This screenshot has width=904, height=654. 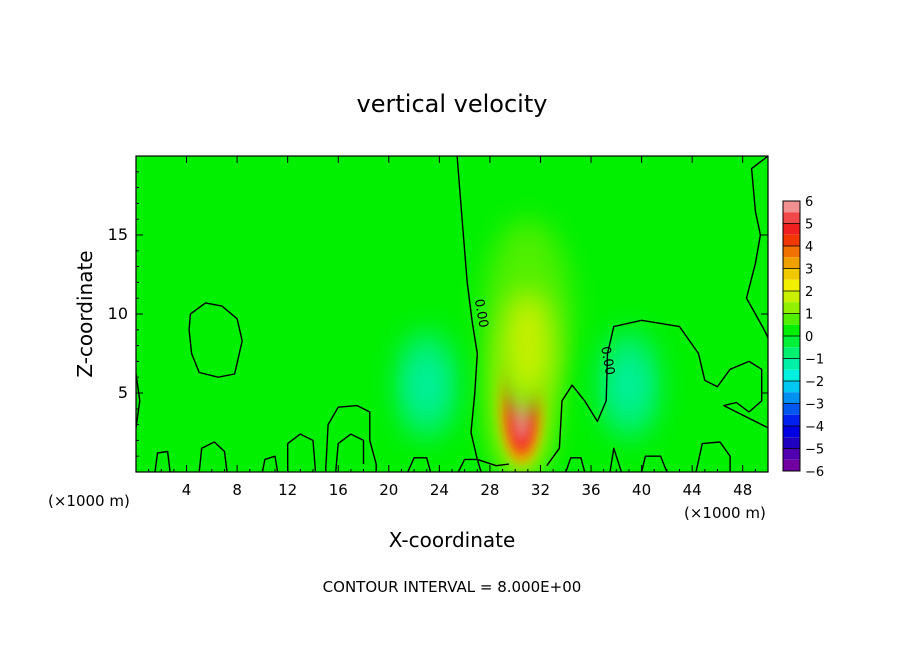 What do you see at coordinates (590, 490) in the screenshot?
I see `x-tick-label: 36` at bounding box center [590, 490].